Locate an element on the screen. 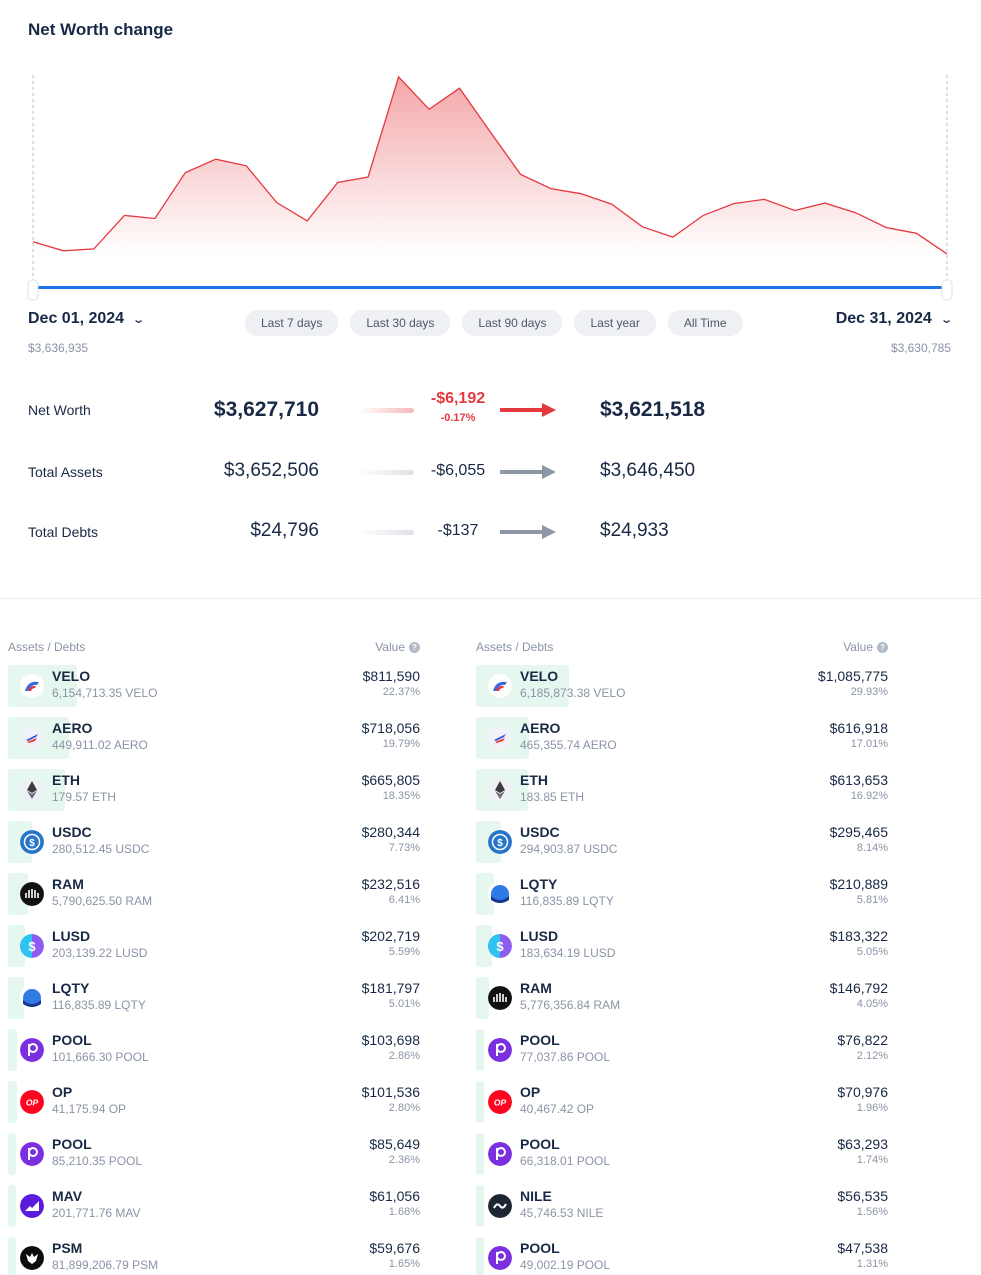 The height and width of the screenshot is (1275, 981). range-slider-end-handle is located at coordinates (947, 290).